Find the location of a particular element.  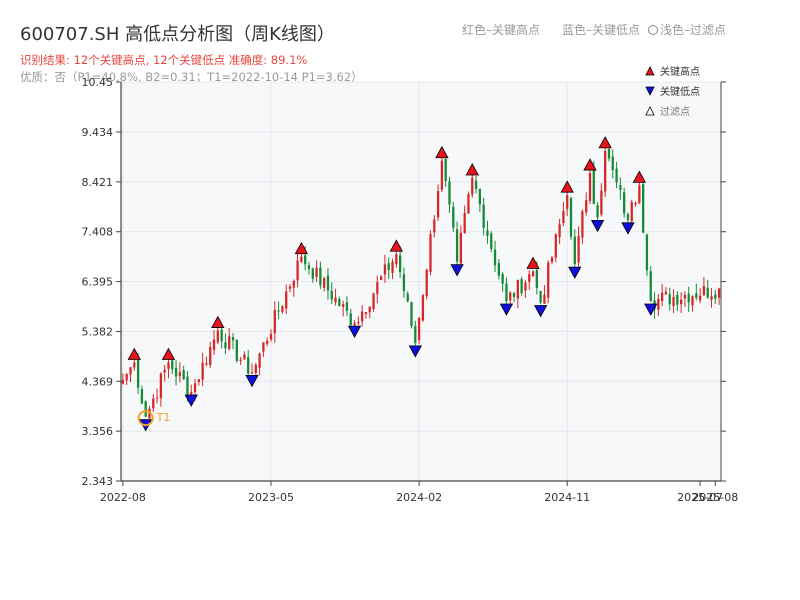

t1-ring is located at coordinates (145, 418).